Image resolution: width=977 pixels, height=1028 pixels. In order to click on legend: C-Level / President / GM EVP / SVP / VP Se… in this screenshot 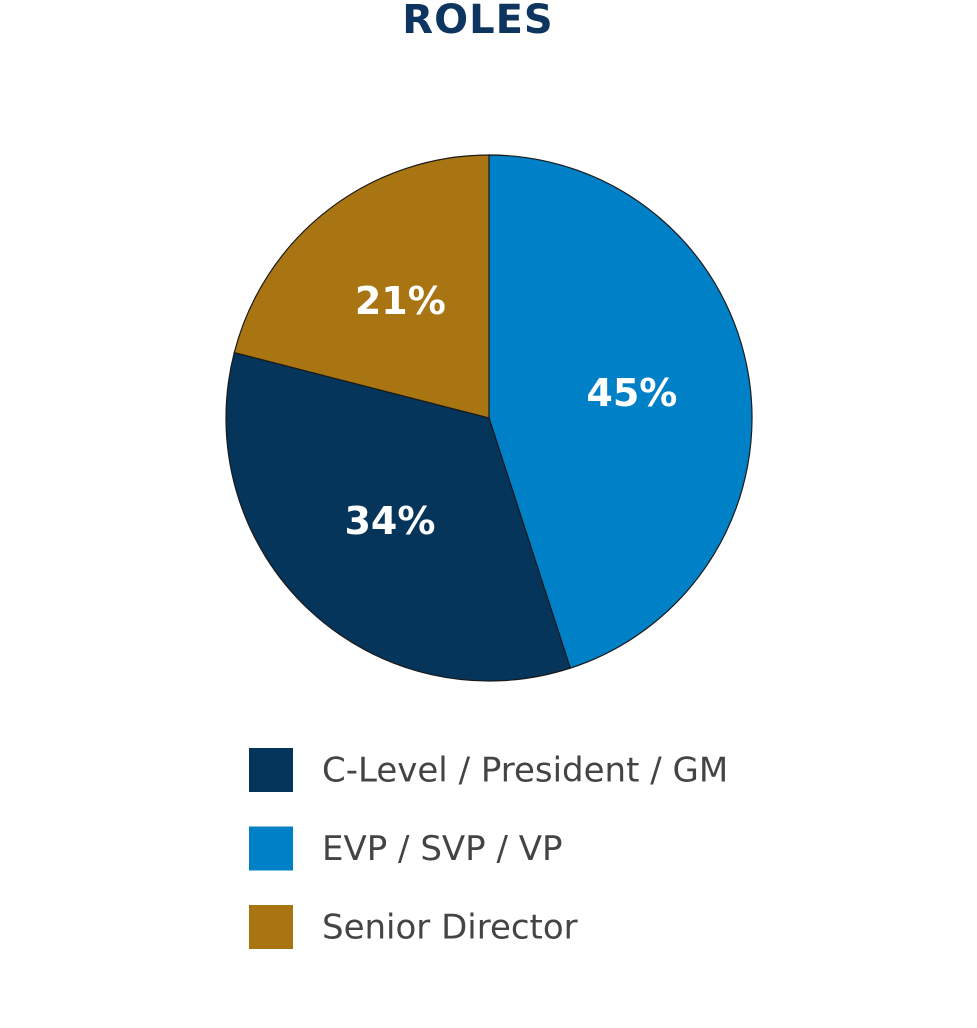, I will do `click(488, 848)`.